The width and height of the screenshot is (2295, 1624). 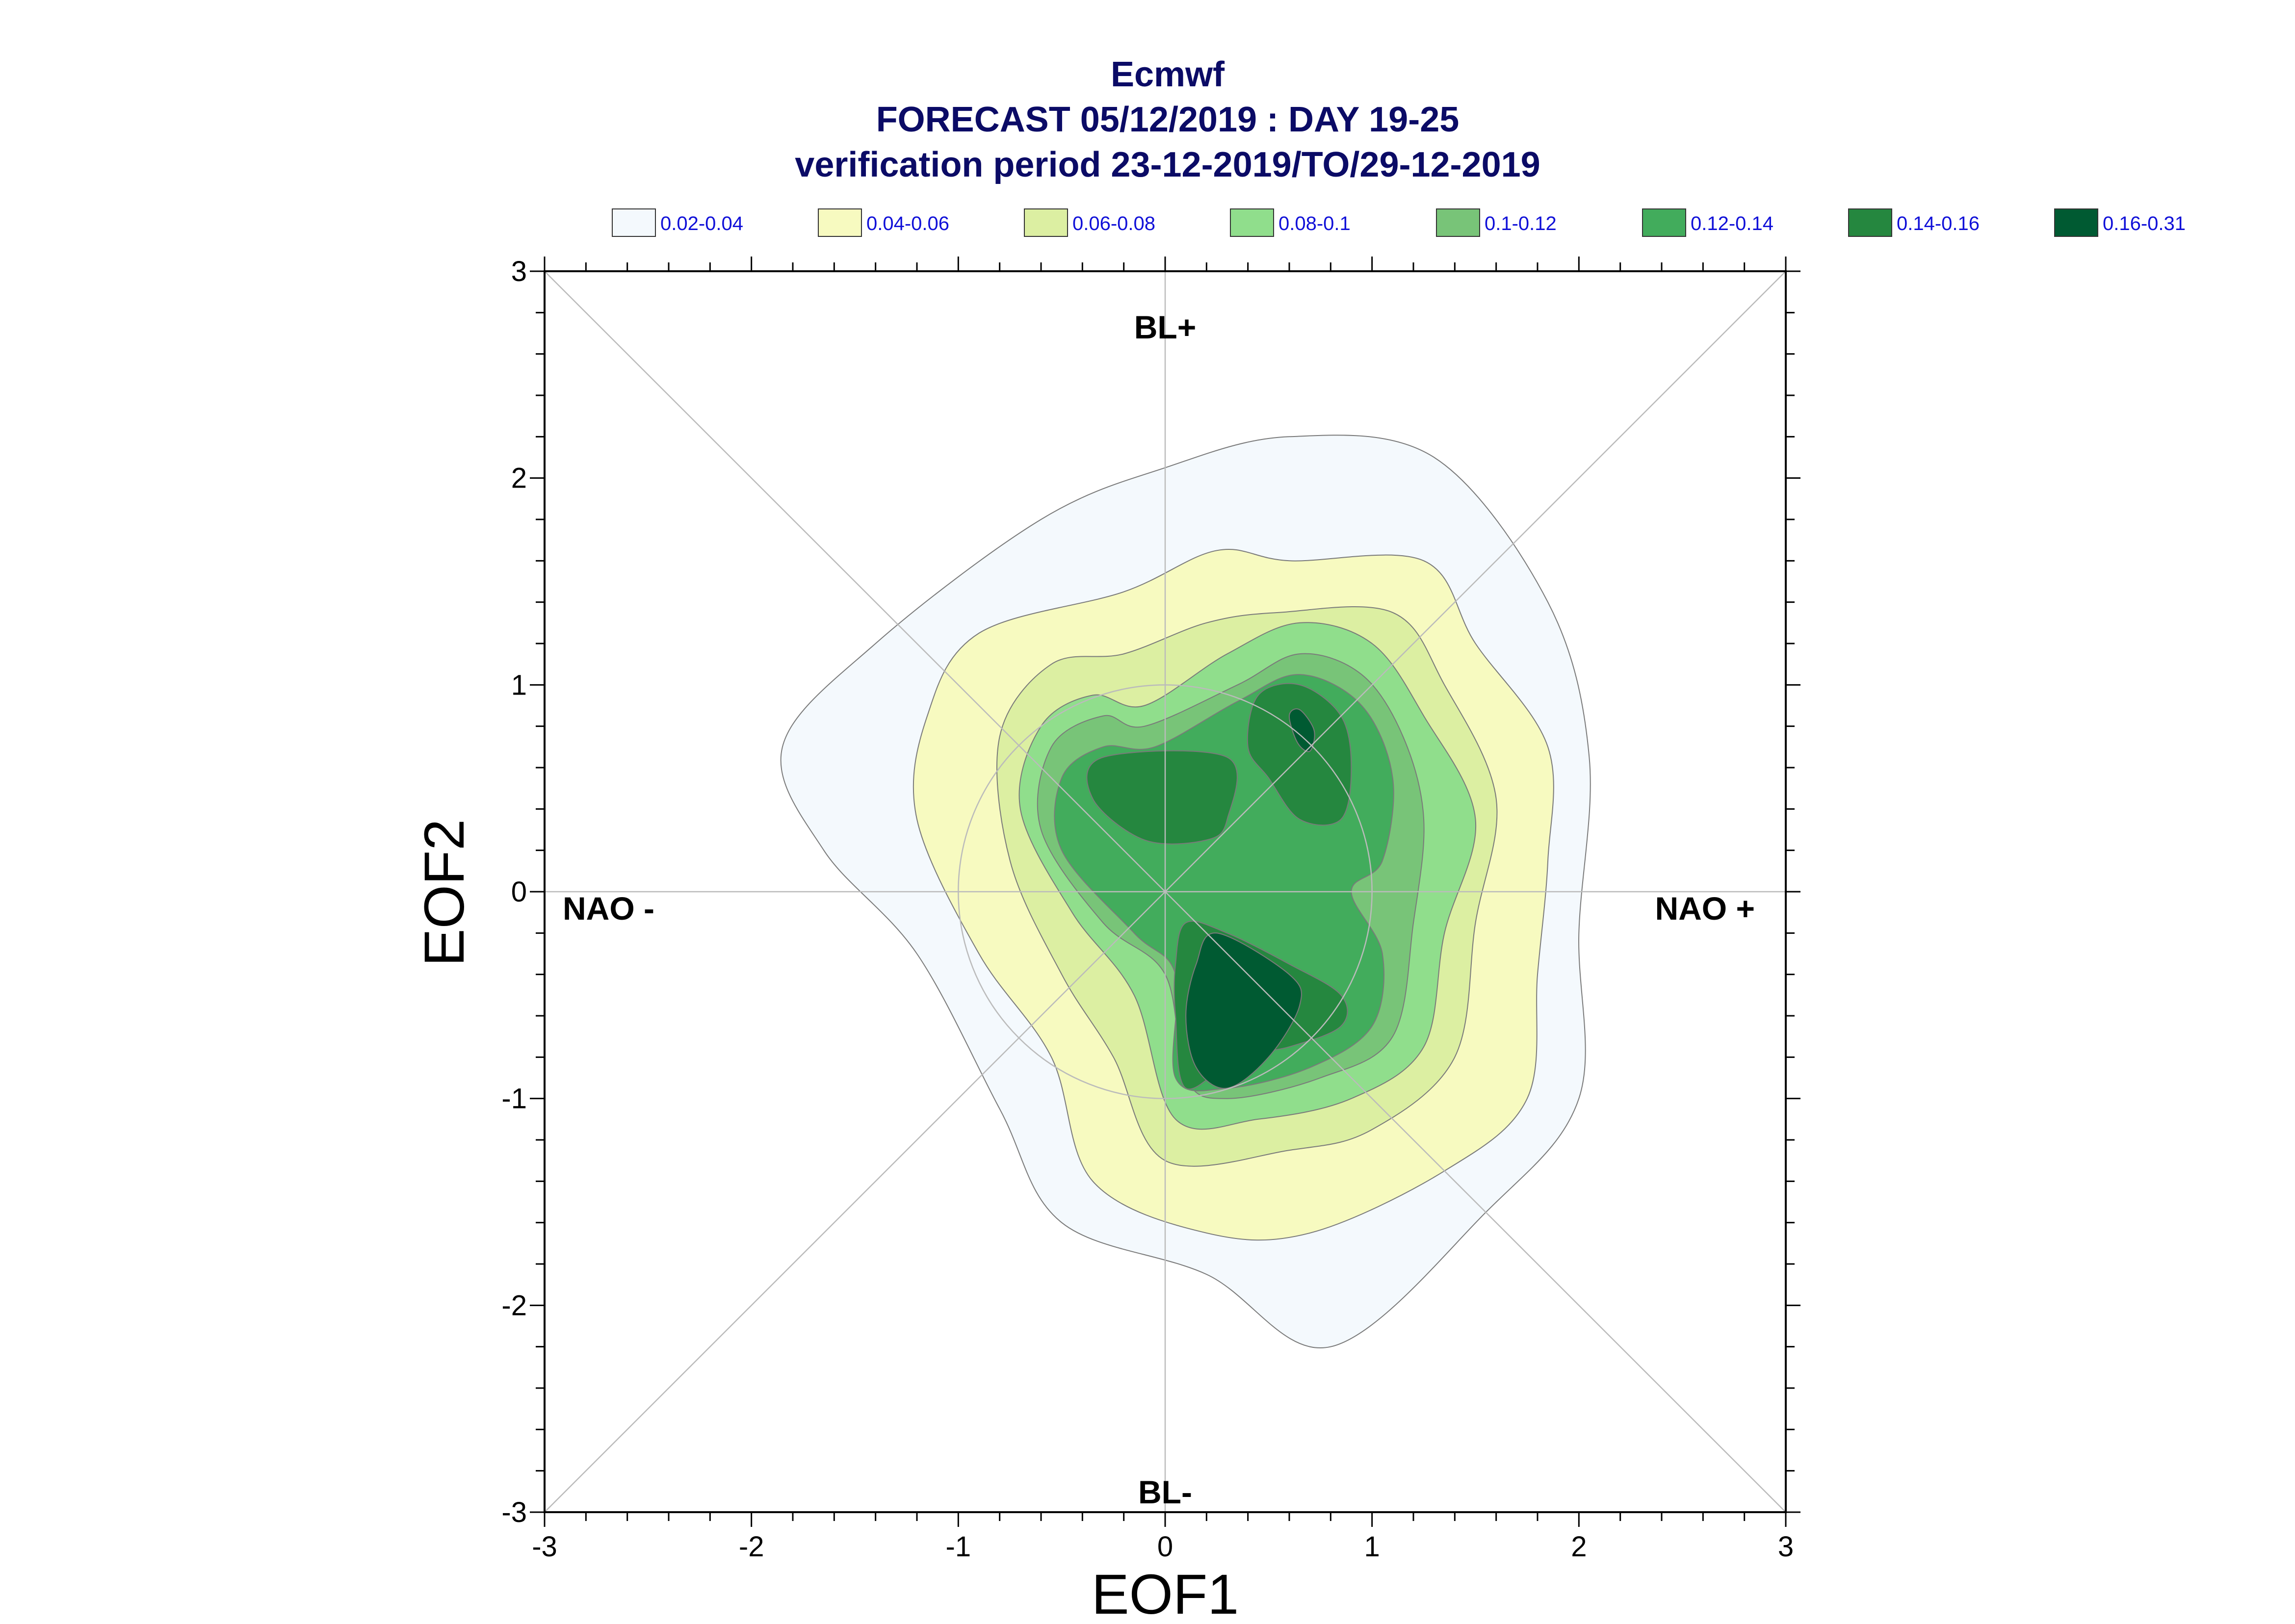 I want to click on x-tick-label: 1, so click(x=1372, y=1547).